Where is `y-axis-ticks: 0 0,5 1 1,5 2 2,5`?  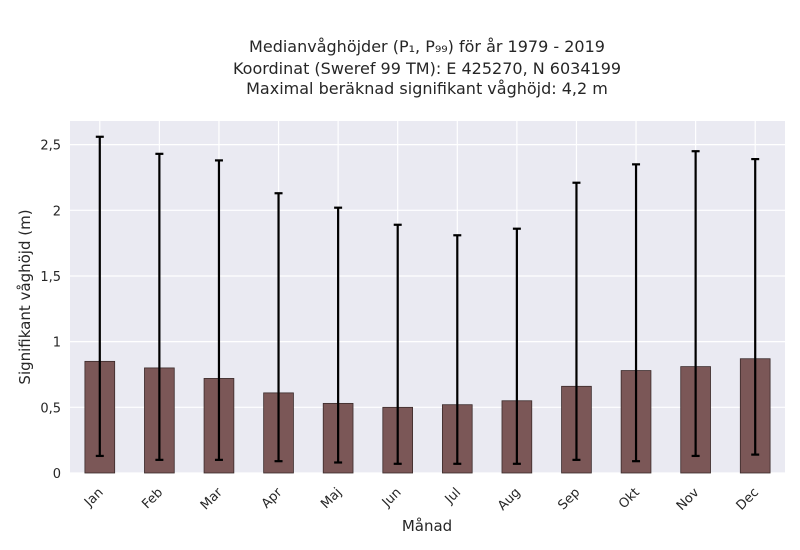
y-axis-ticks: 0 0,5 1 1,5 2 2,5 is located at coordinates (50, 310).